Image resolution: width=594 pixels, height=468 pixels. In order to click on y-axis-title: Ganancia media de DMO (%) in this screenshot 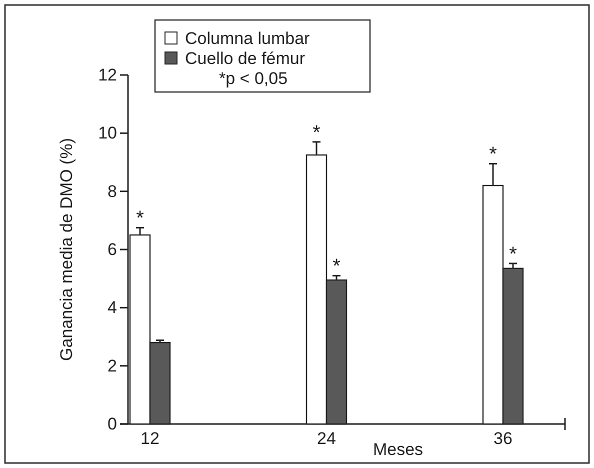, I will do `click(66, 249)`.